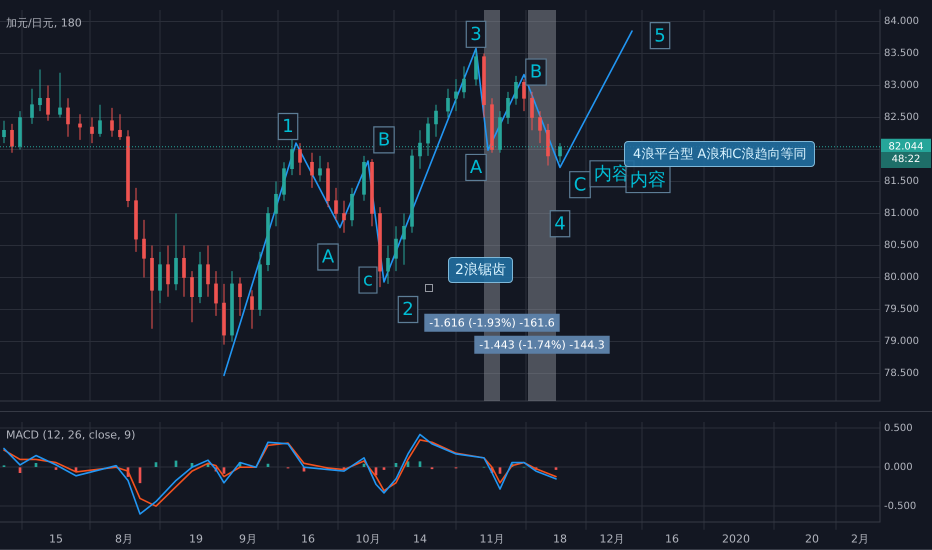 The image size is (932, 550). I want to click on y-tick-label: 83.000, so click(901, 86).